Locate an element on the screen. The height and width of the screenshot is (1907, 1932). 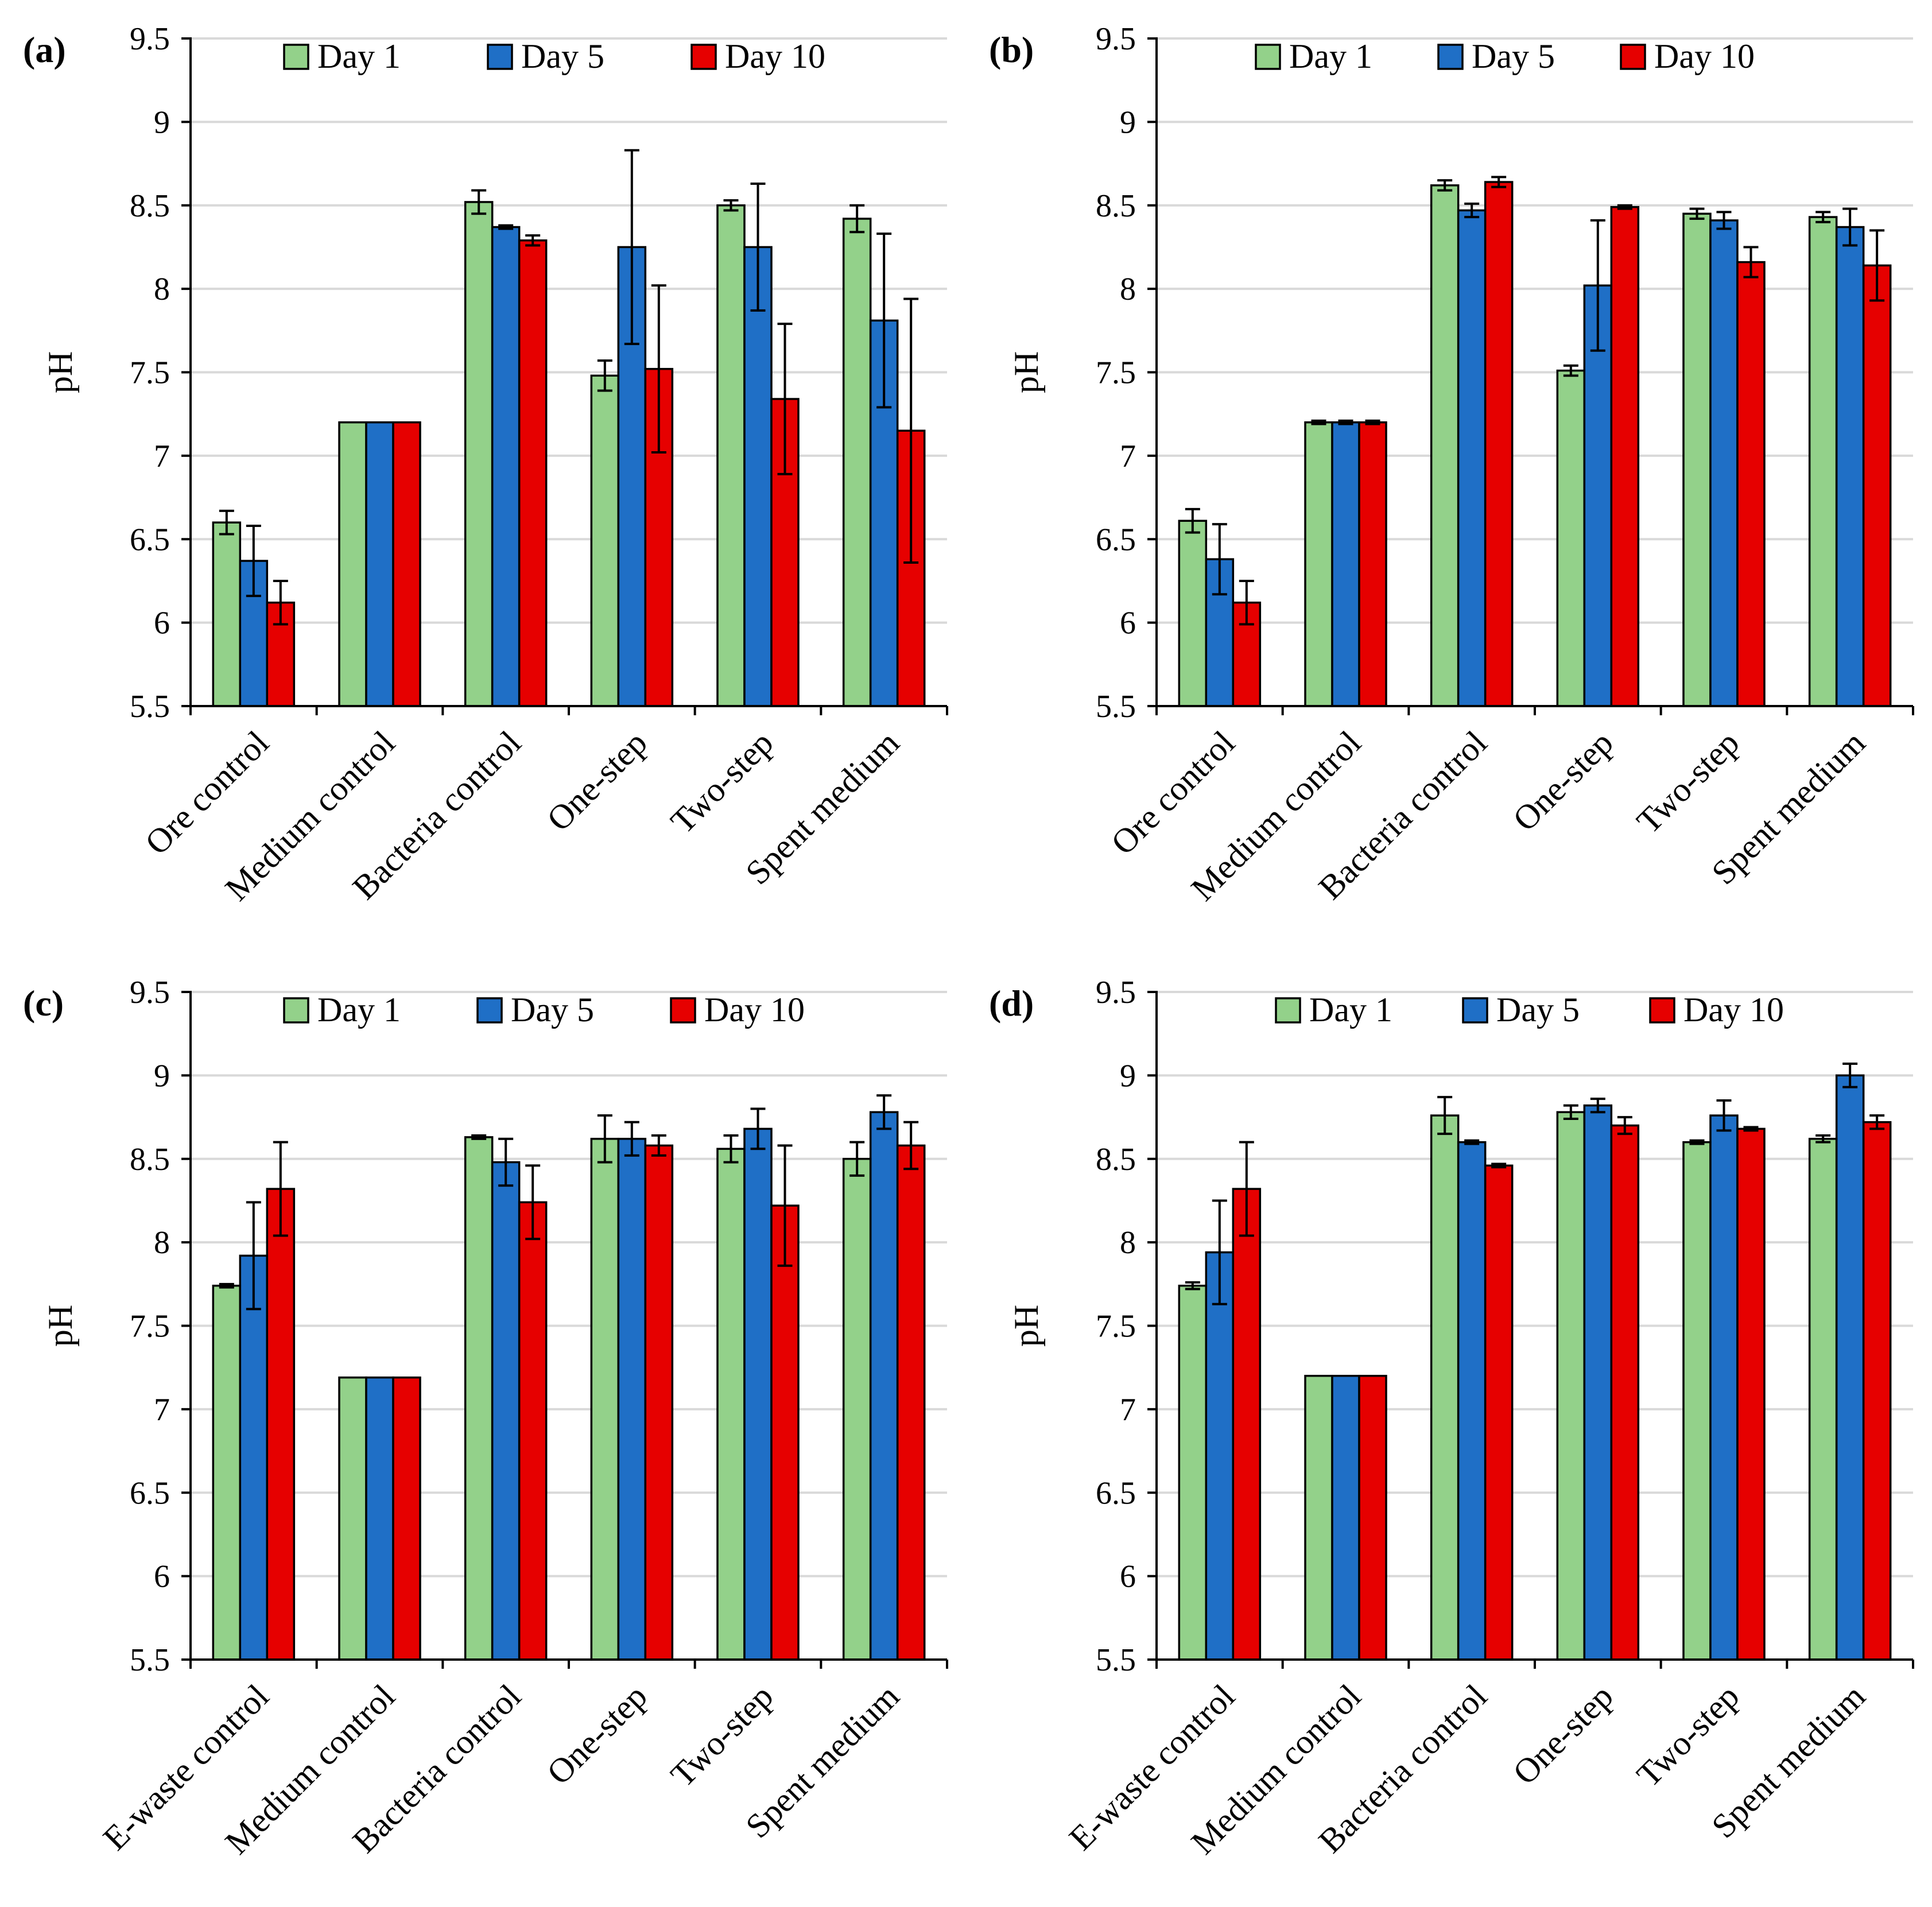
bar-d-day-5-spent-medium is located at coordinates (1850, 1367).